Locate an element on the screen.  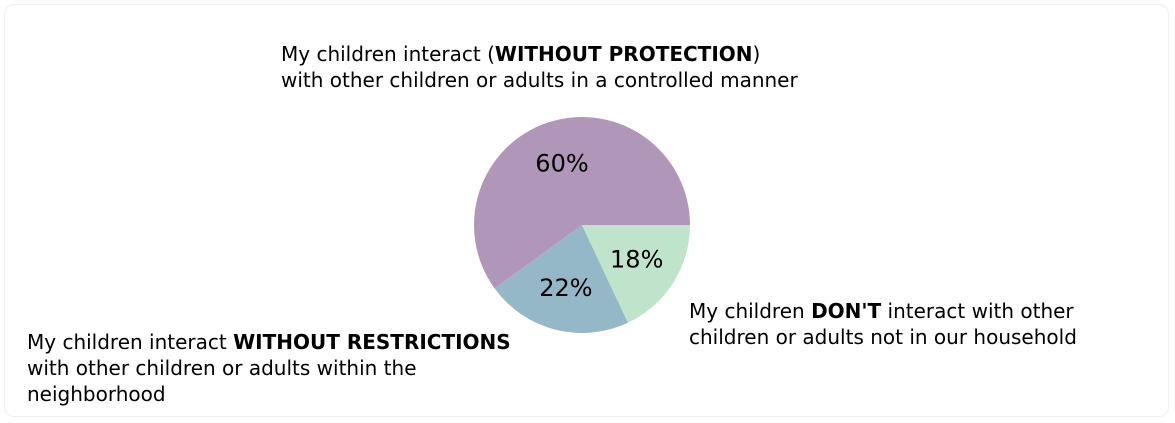
pct-label-dont-interact: 18% is located at coordinates (636, 260).